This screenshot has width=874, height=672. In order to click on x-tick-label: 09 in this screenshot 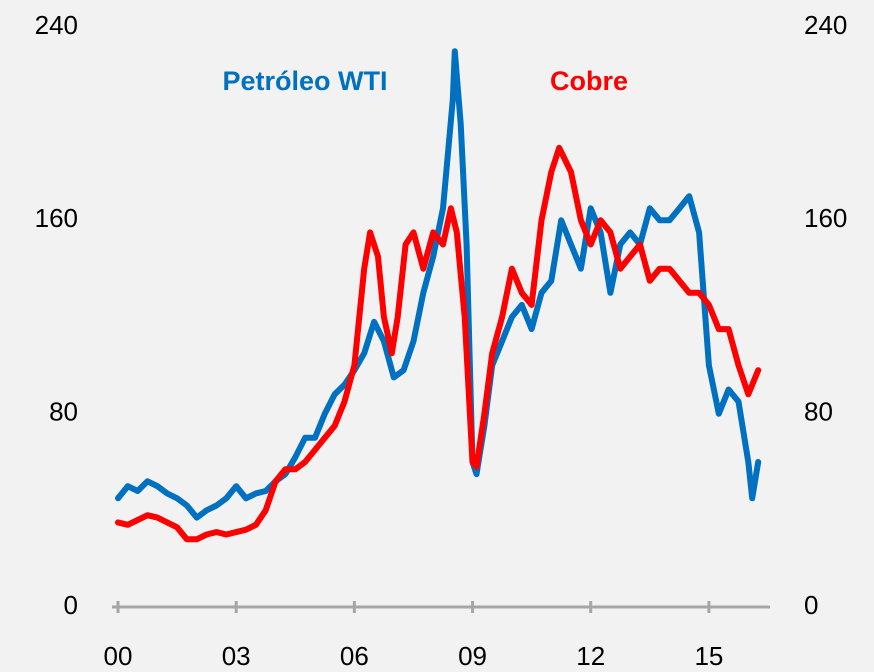, I will do `click(472, 656)`.